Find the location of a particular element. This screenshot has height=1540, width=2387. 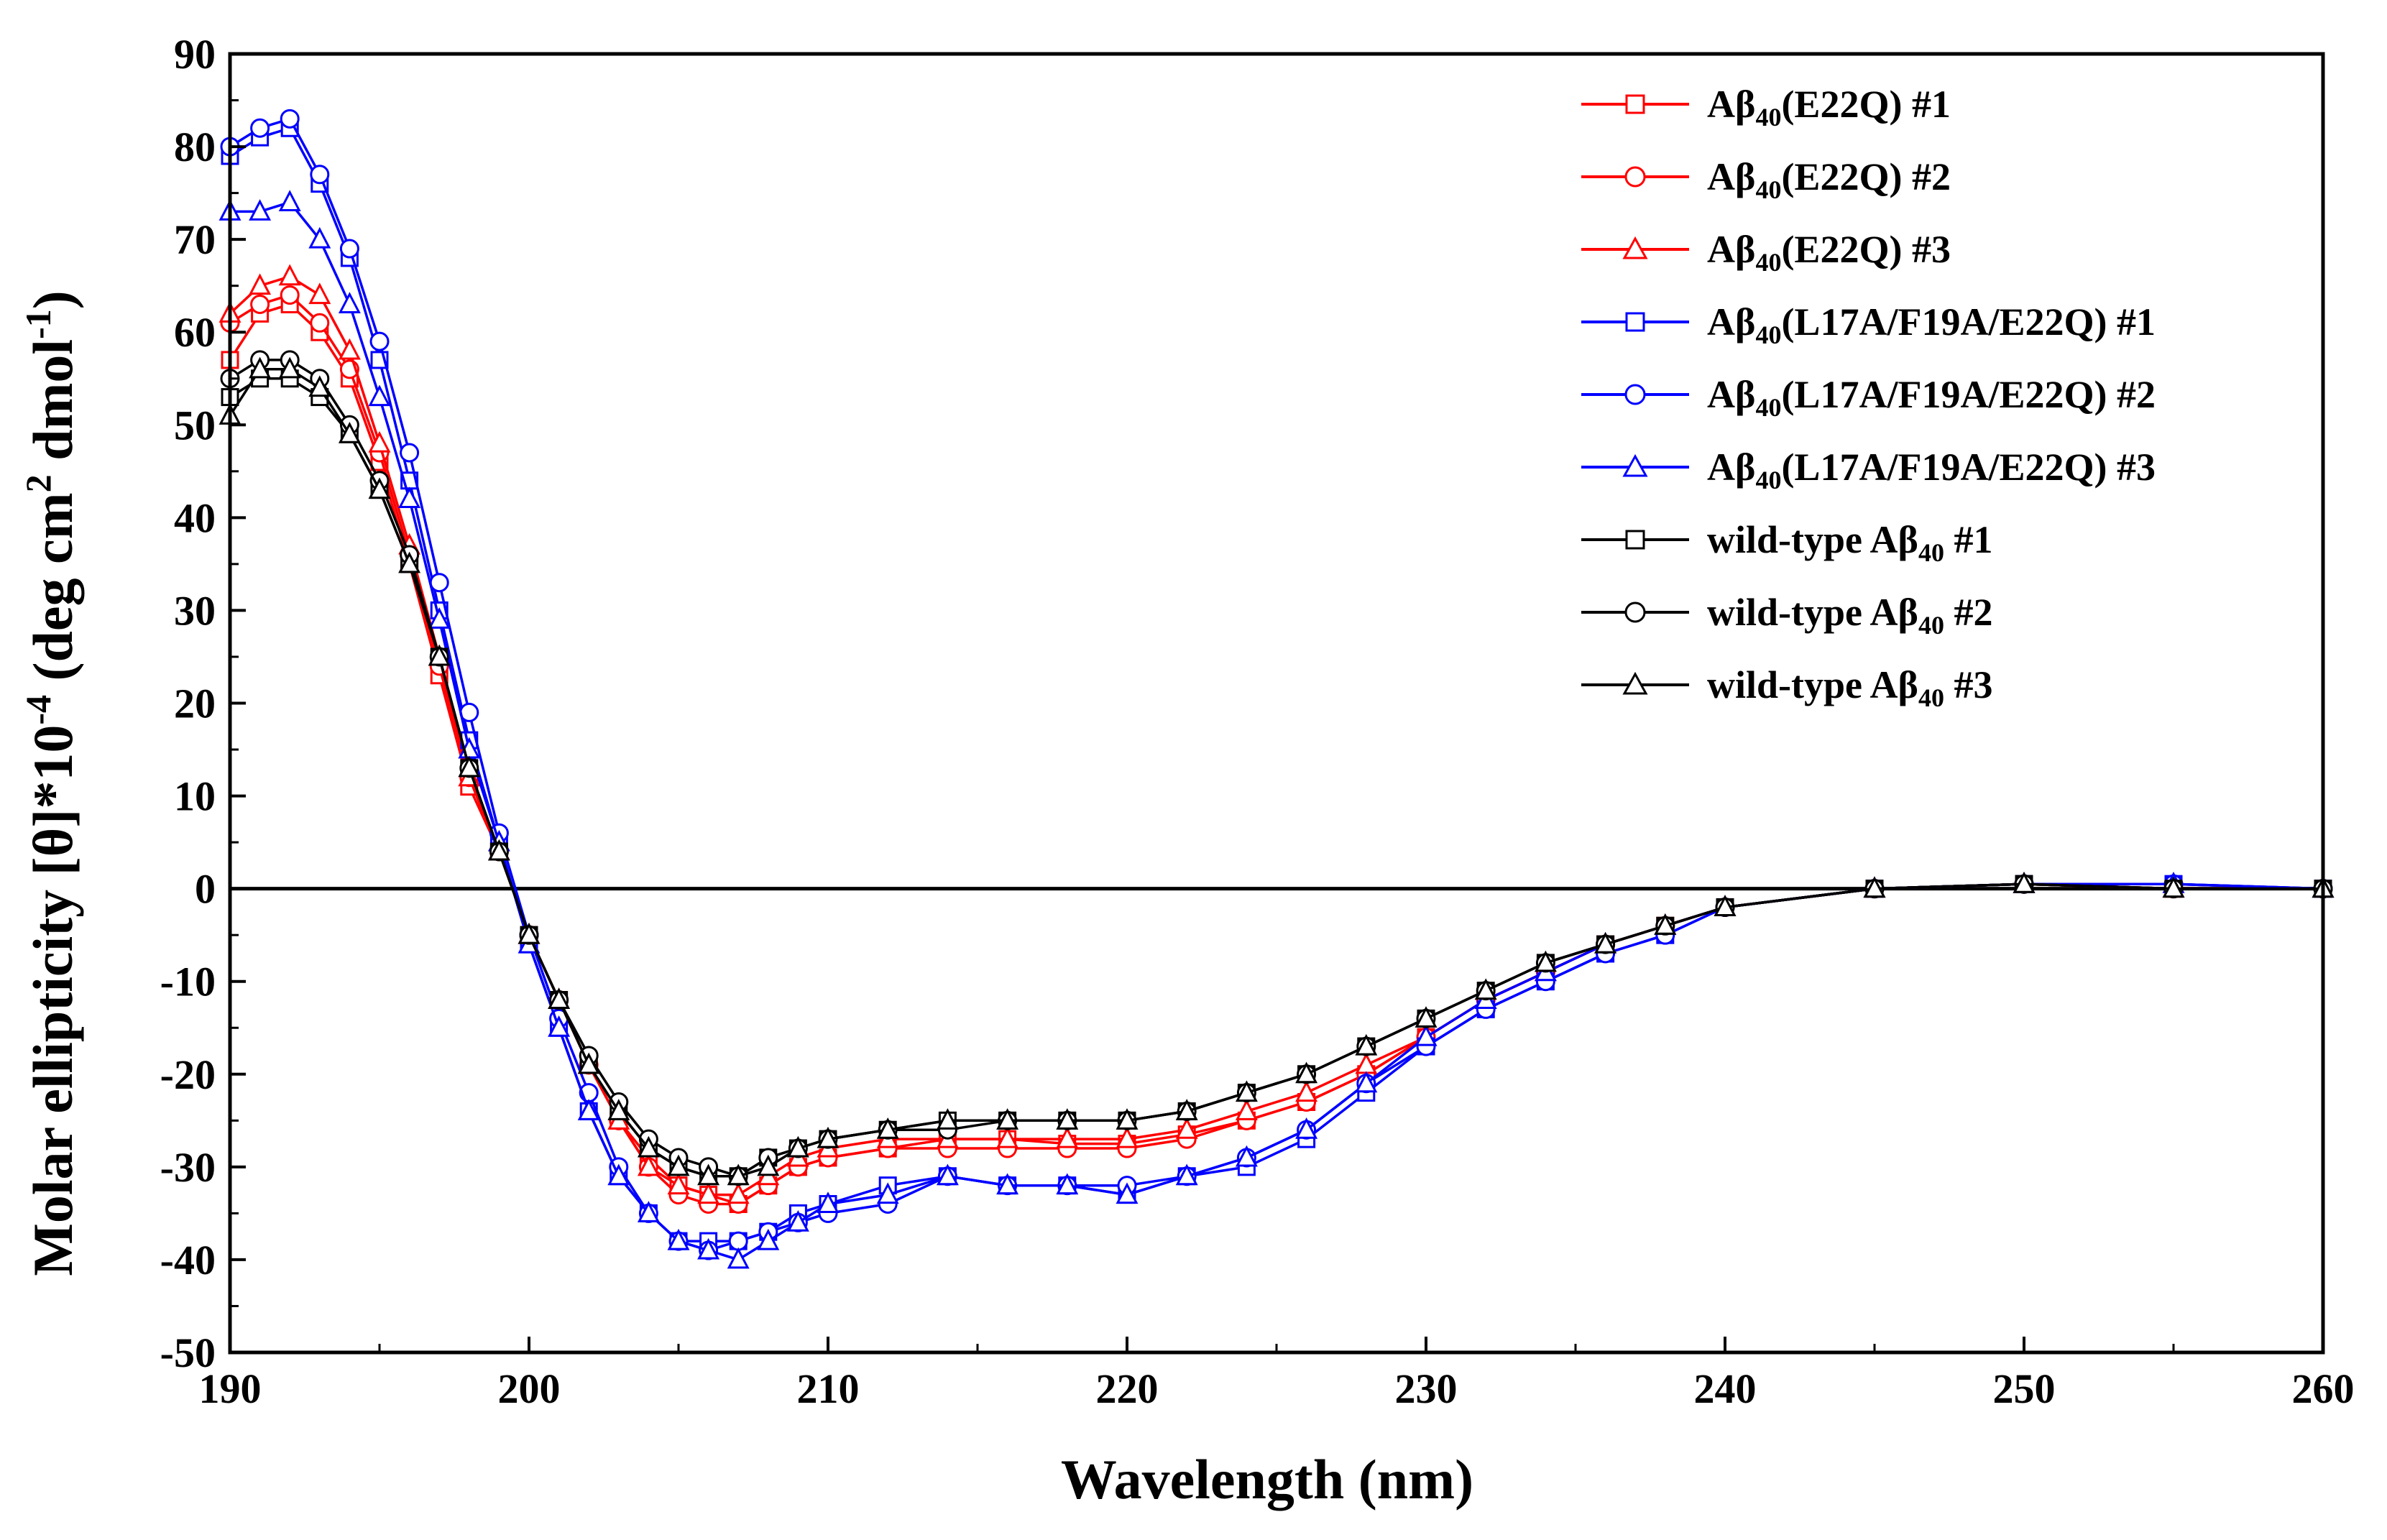

legend-label: wild-type Aβ40 #2 is located at coordinates (1849, 616).